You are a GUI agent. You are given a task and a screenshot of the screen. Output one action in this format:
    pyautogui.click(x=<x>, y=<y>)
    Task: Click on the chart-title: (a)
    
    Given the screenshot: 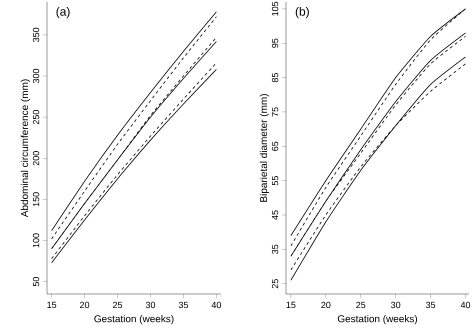 What is the action you would take?
    pyautogui.click(x=63, y=12)
    